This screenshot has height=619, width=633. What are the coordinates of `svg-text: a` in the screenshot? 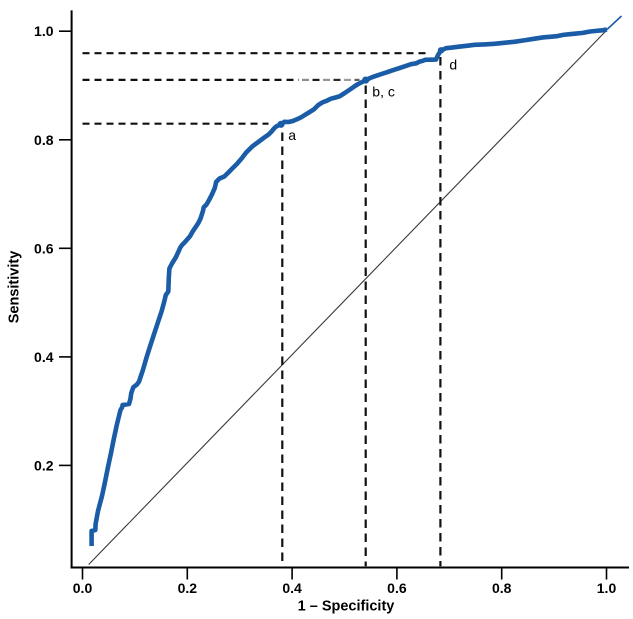 It's located at (292, 135).